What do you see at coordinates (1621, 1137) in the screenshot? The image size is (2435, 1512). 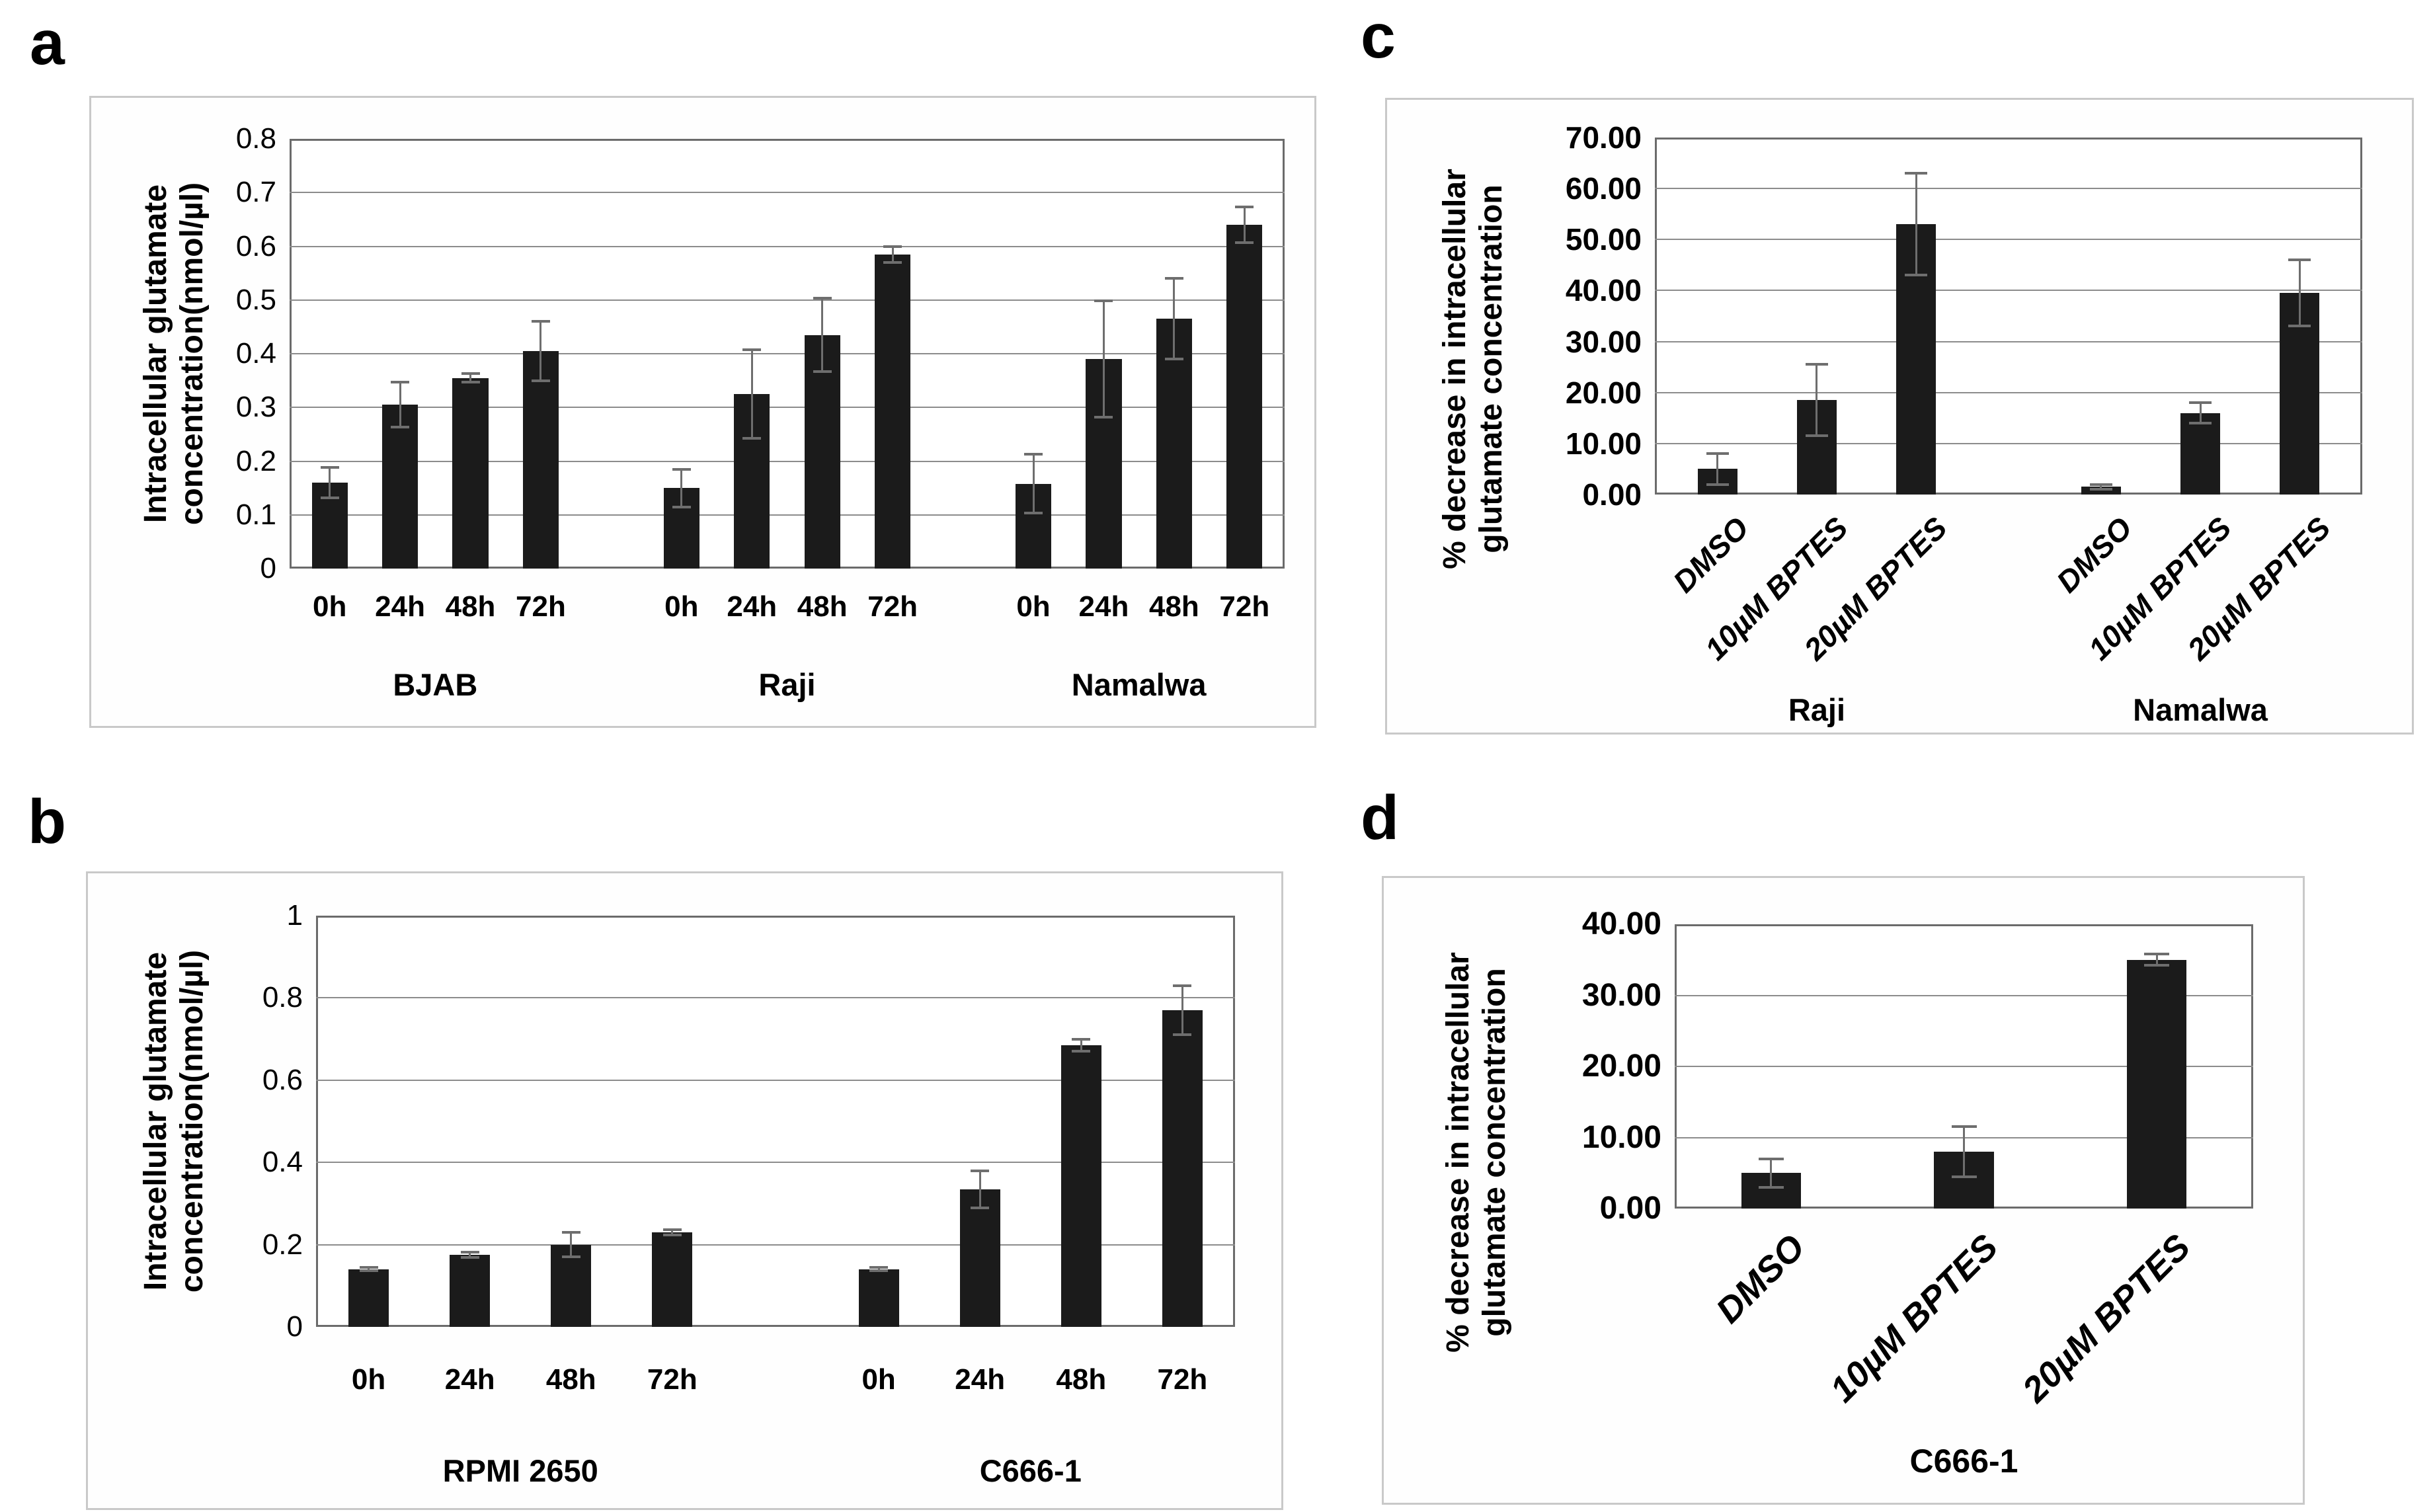 I see `y-tick-label: 10.00` at bounding box center [1621, 1137].